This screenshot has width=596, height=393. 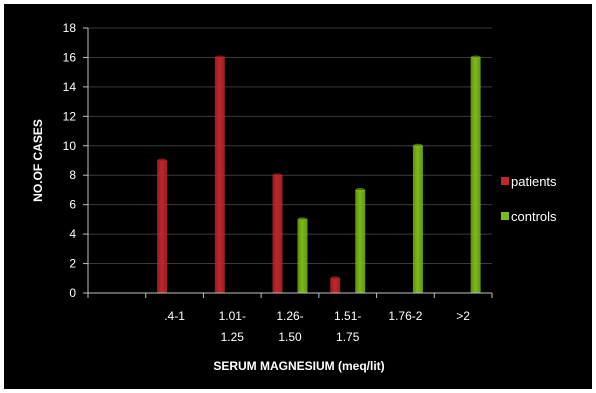 I want to click on x-tick-labels: .4-1 1.01- 1.25 1.26- 1.50 1.51- 1.75 1.76-2 >2, so click(x=290, y=318).